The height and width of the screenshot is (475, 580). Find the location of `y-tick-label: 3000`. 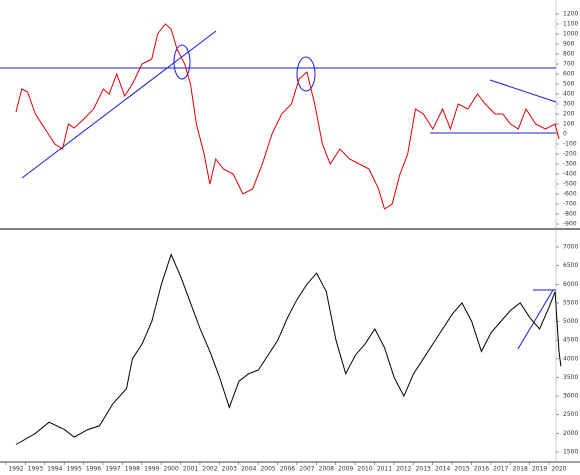

y-tick-label: 3000 is located at coordinates (570, 396).